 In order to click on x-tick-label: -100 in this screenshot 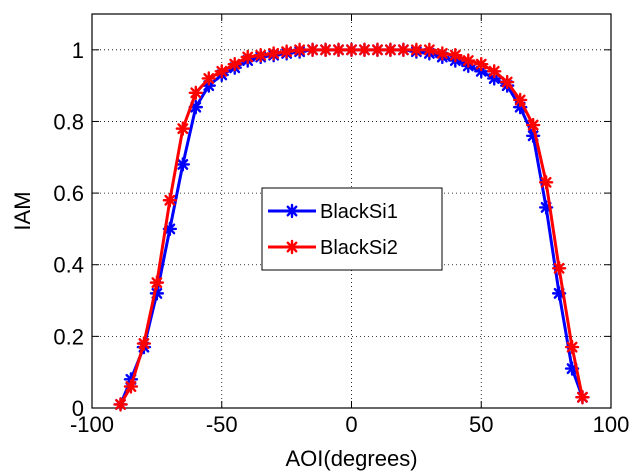, I will do `click(92, 424)`.